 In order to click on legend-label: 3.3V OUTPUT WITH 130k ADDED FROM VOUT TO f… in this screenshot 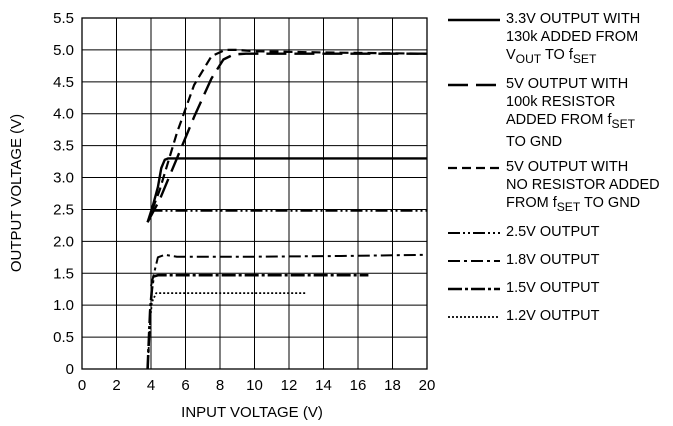, I will do `click(573, 39)`.